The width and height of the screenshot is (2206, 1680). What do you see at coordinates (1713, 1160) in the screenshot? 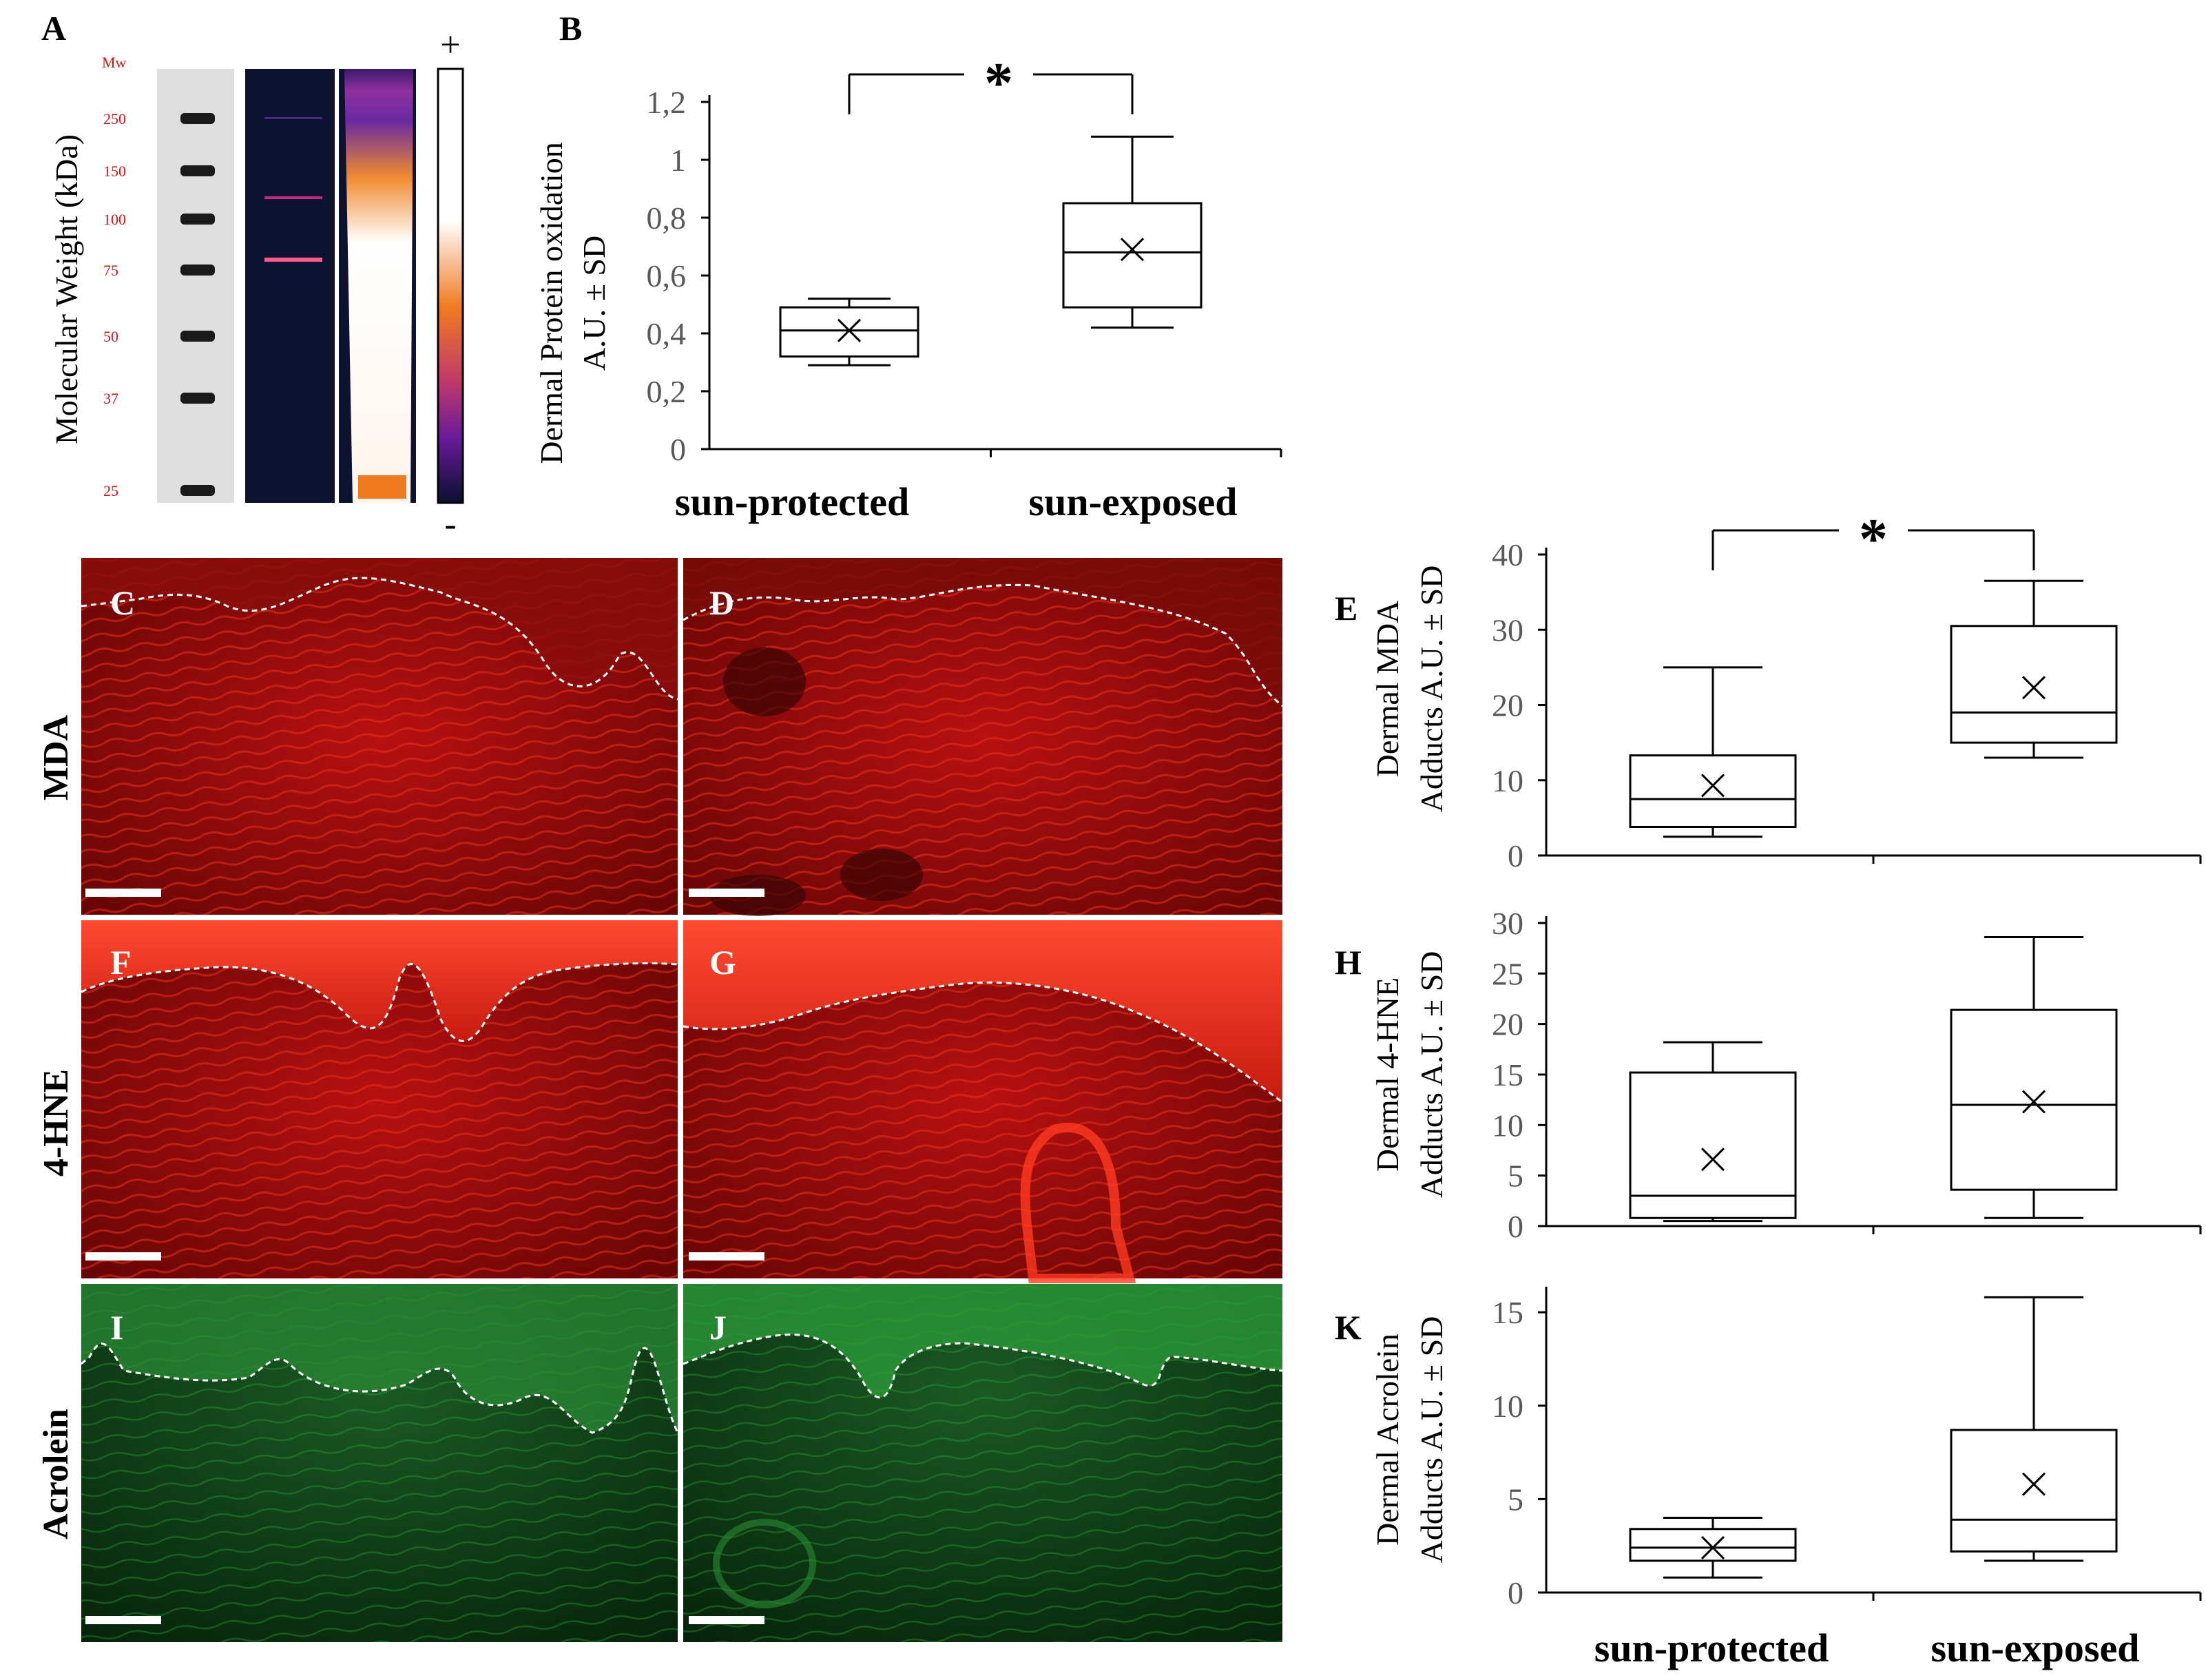
I see `chart-h-box-sun-protected-mean-marker-b` at bounding box center [1713, 1160].